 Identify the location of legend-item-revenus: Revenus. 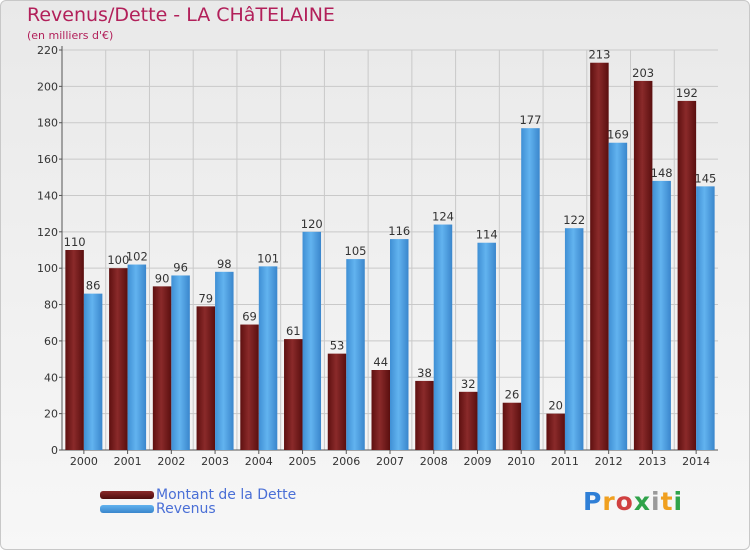
(158, 509).